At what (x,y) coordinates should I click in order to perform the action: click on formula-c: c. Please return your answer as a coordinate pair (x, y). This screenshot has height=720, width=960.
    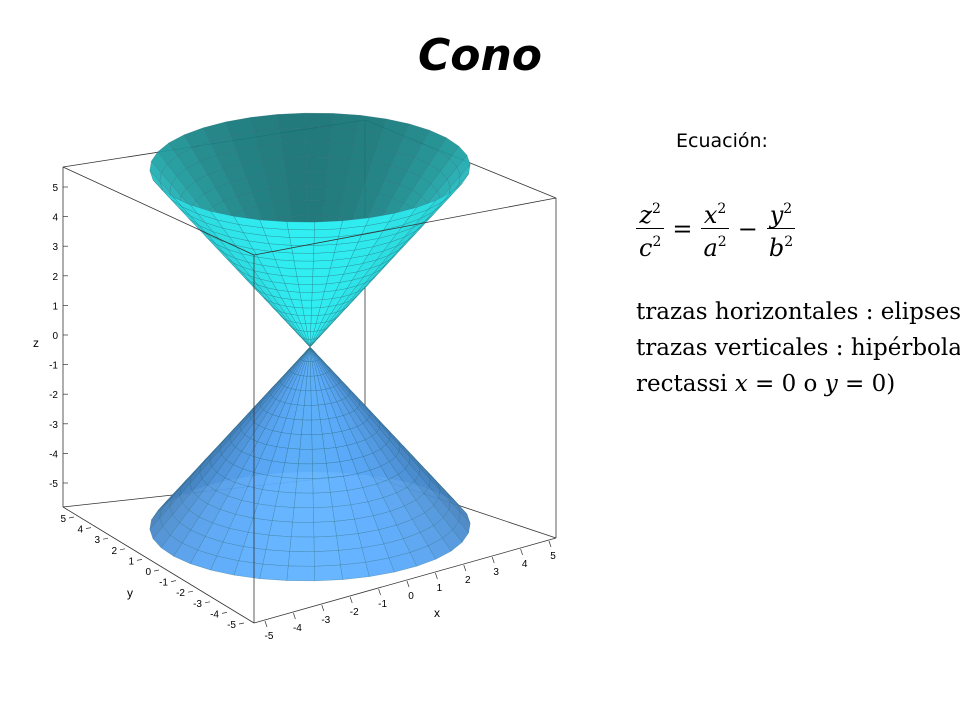
    Looking at the image, I should click on (646, 248).